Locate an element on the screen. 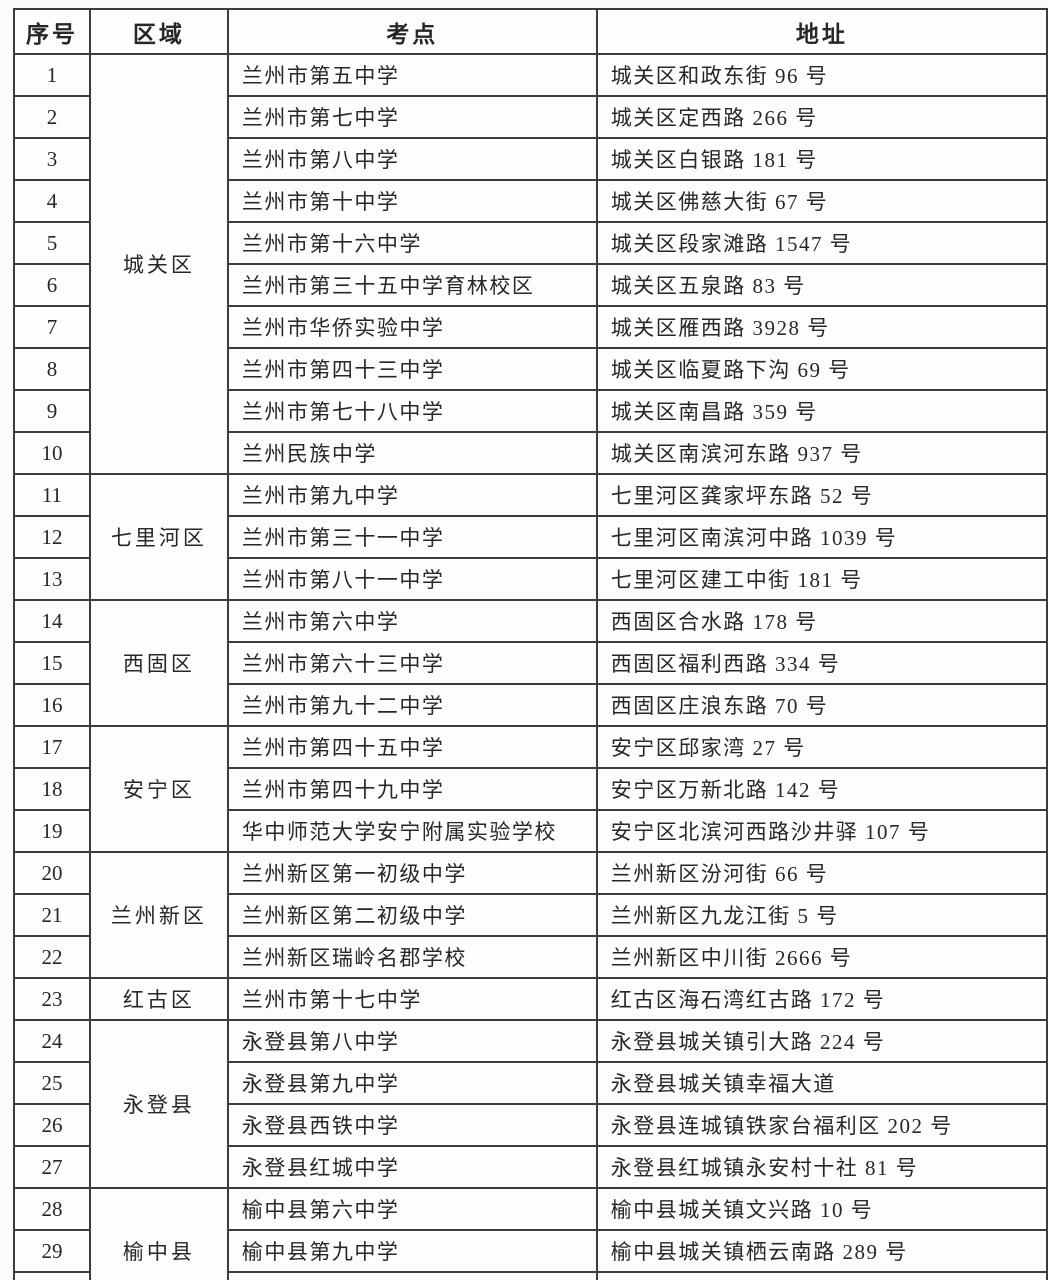 The image size is (1048, 1280). cell-address: 城关区南滨河东路 937 号 is located at coordinates (821, 453).